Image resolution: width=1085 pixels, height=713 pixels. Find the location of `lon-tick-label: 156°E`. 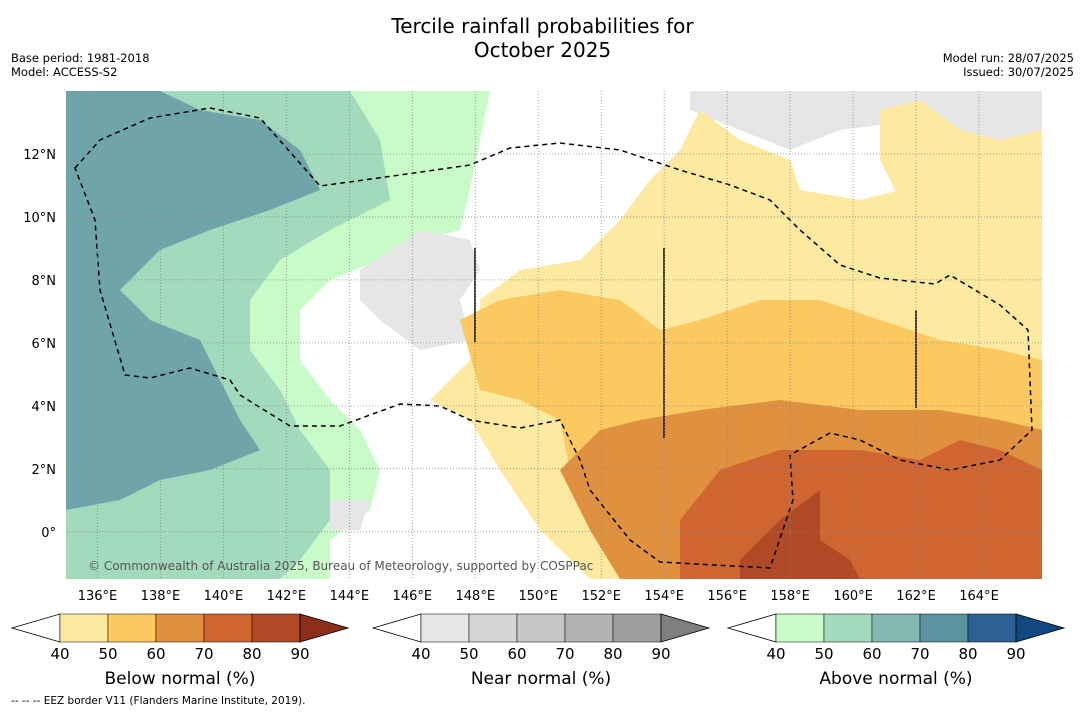

lon-tick-label: 156°E is located at coordinates (727, 596).